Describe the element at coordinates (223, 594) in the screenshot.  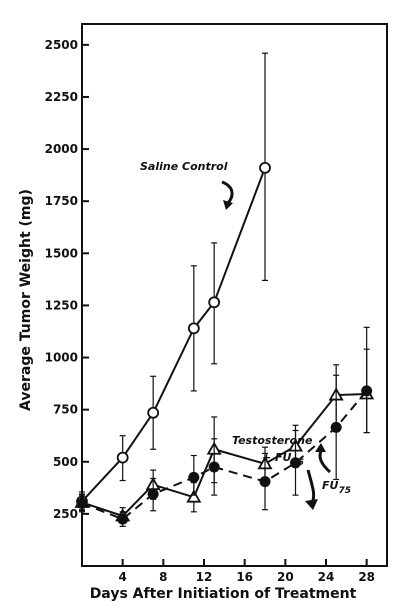
I see `x-axis-title: Days After Initiation of Treatment` at that location.